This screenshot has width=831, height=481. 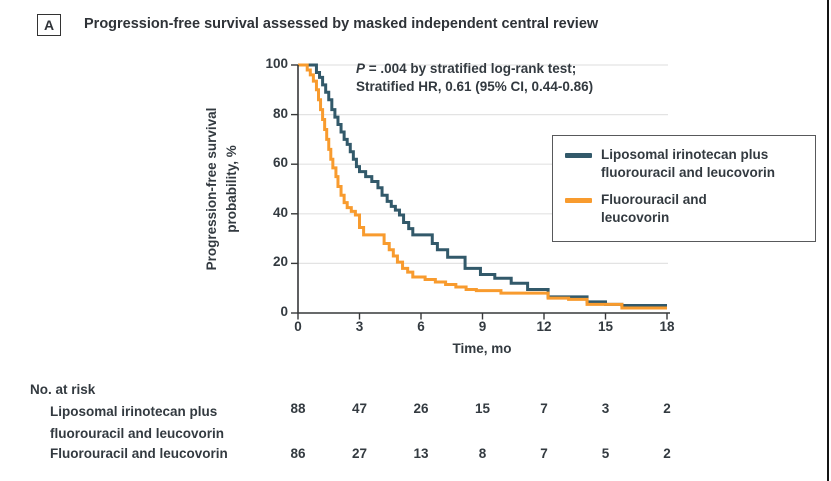 What do you see at coordinates (828, 240) in the screenshot?
I see `figure-right-border` at bounding box center [828, 240].